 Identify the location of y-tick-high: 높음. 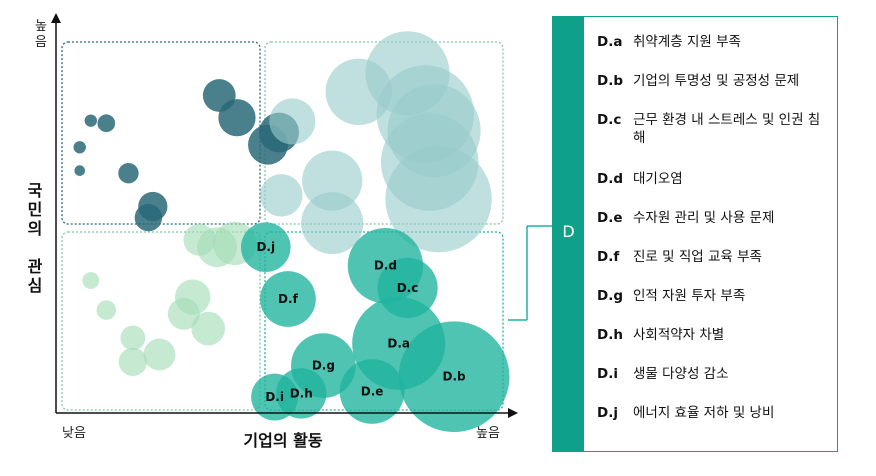
(41, 34).